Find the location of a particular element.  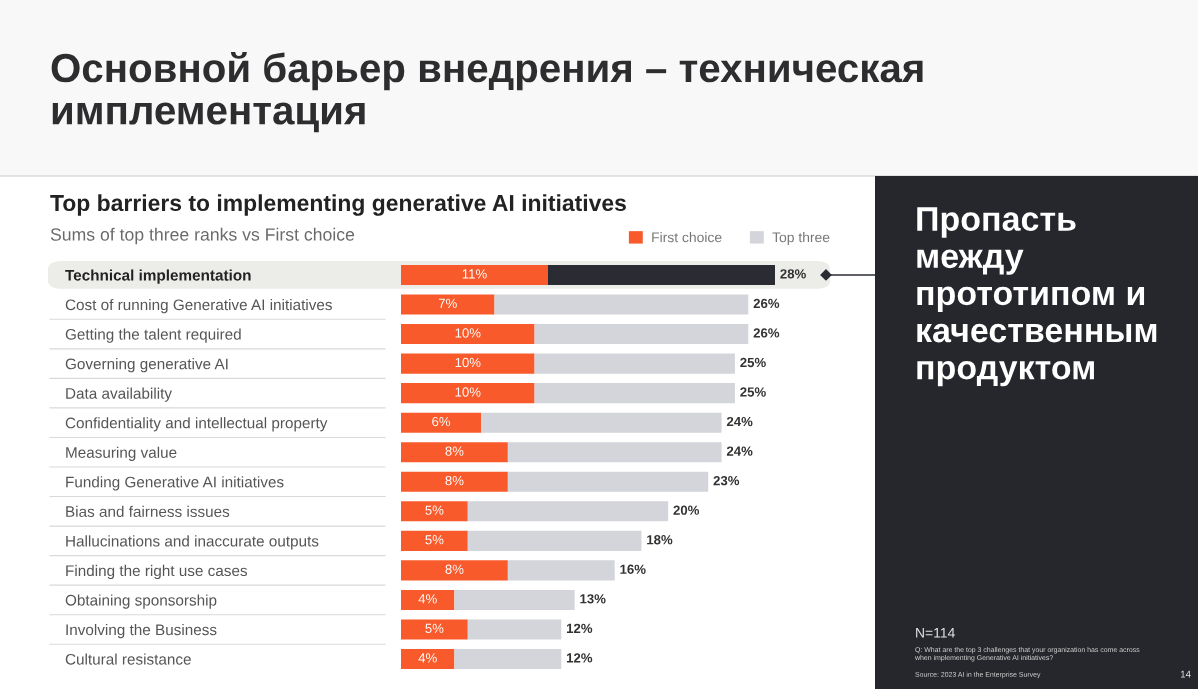

data-label: 7% is located at coordinates (447, 303).